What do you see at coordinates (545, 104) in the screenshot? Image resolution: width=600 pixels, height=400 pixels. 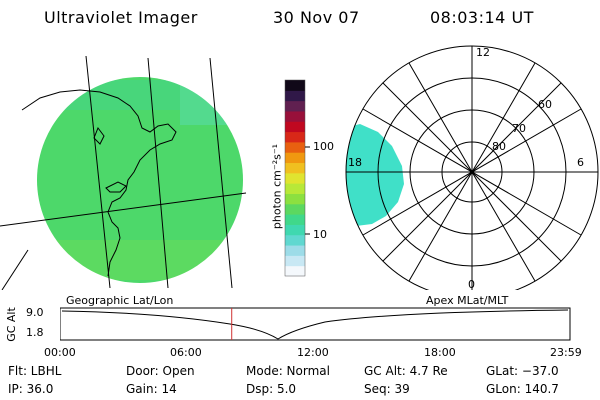 I see `mlat-label-60: 60` at bounding box center [545, 104].